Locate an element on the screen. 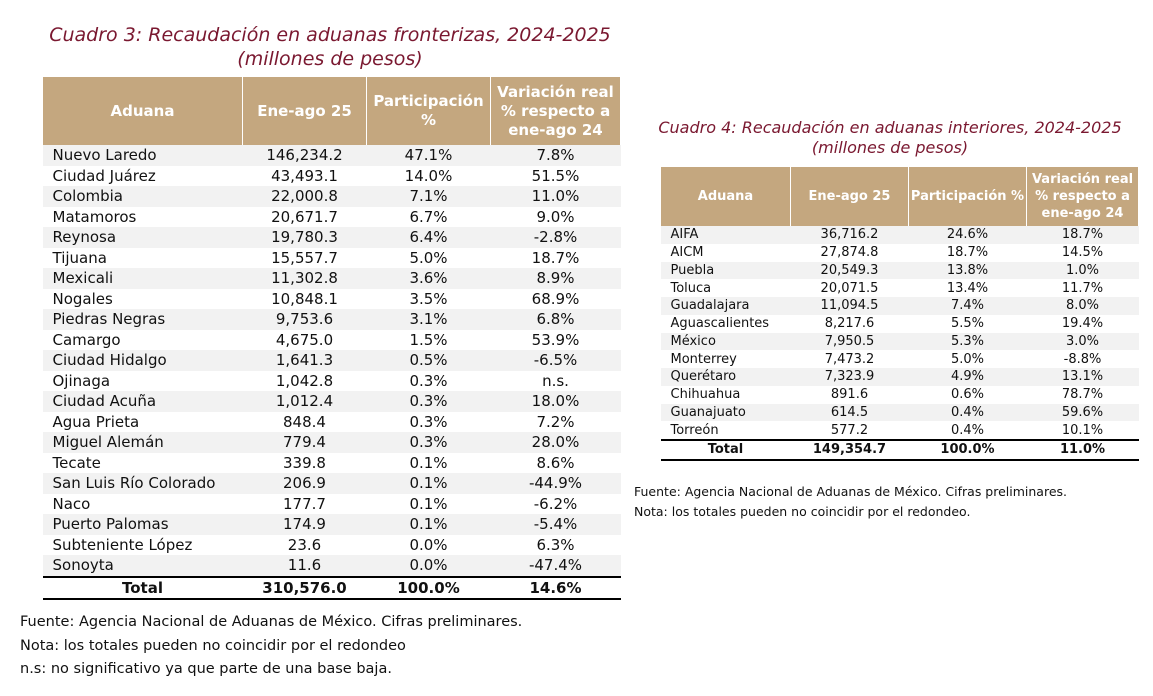 This screenshot has width=1153, height=696. cell-ene-ago: 1,641.3 is located at coordinates (304, 360).